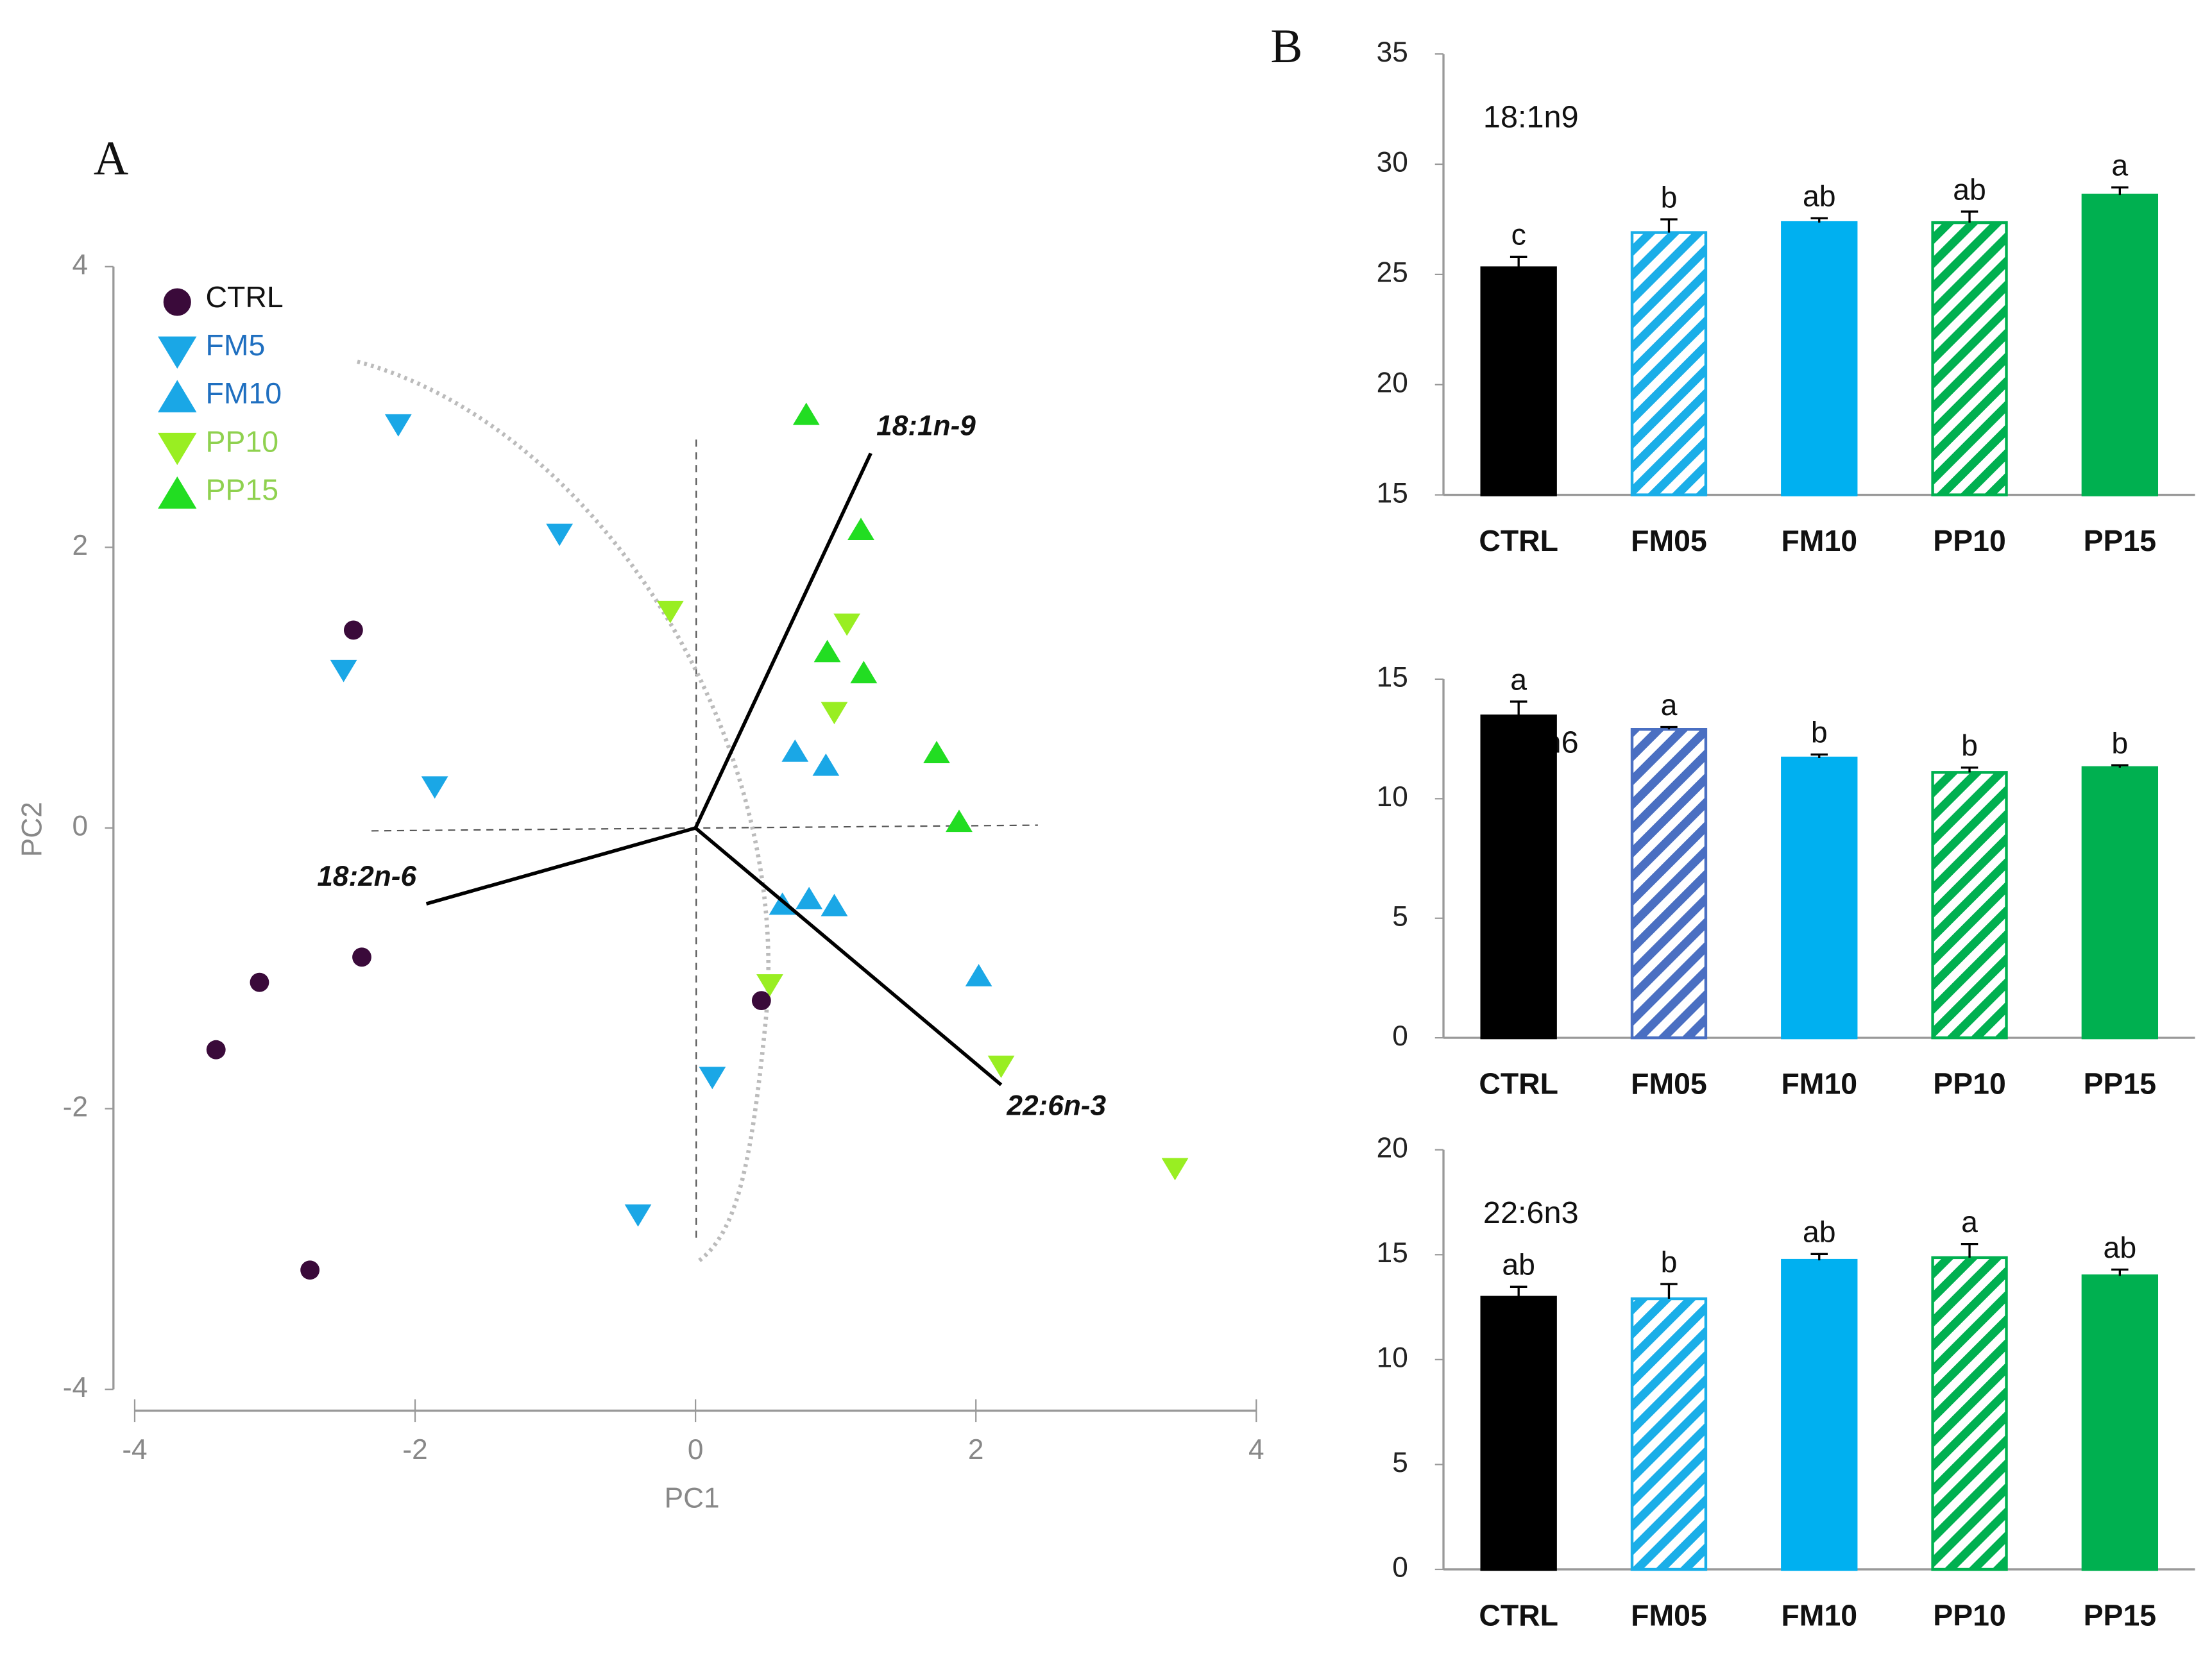 The width and height of the screenshot is (2212, 1656). What do you see at coordinates (1531, 117) in the screenshot?
I see `panel-title: 18:1n9` at bounding box center [1531, 117].